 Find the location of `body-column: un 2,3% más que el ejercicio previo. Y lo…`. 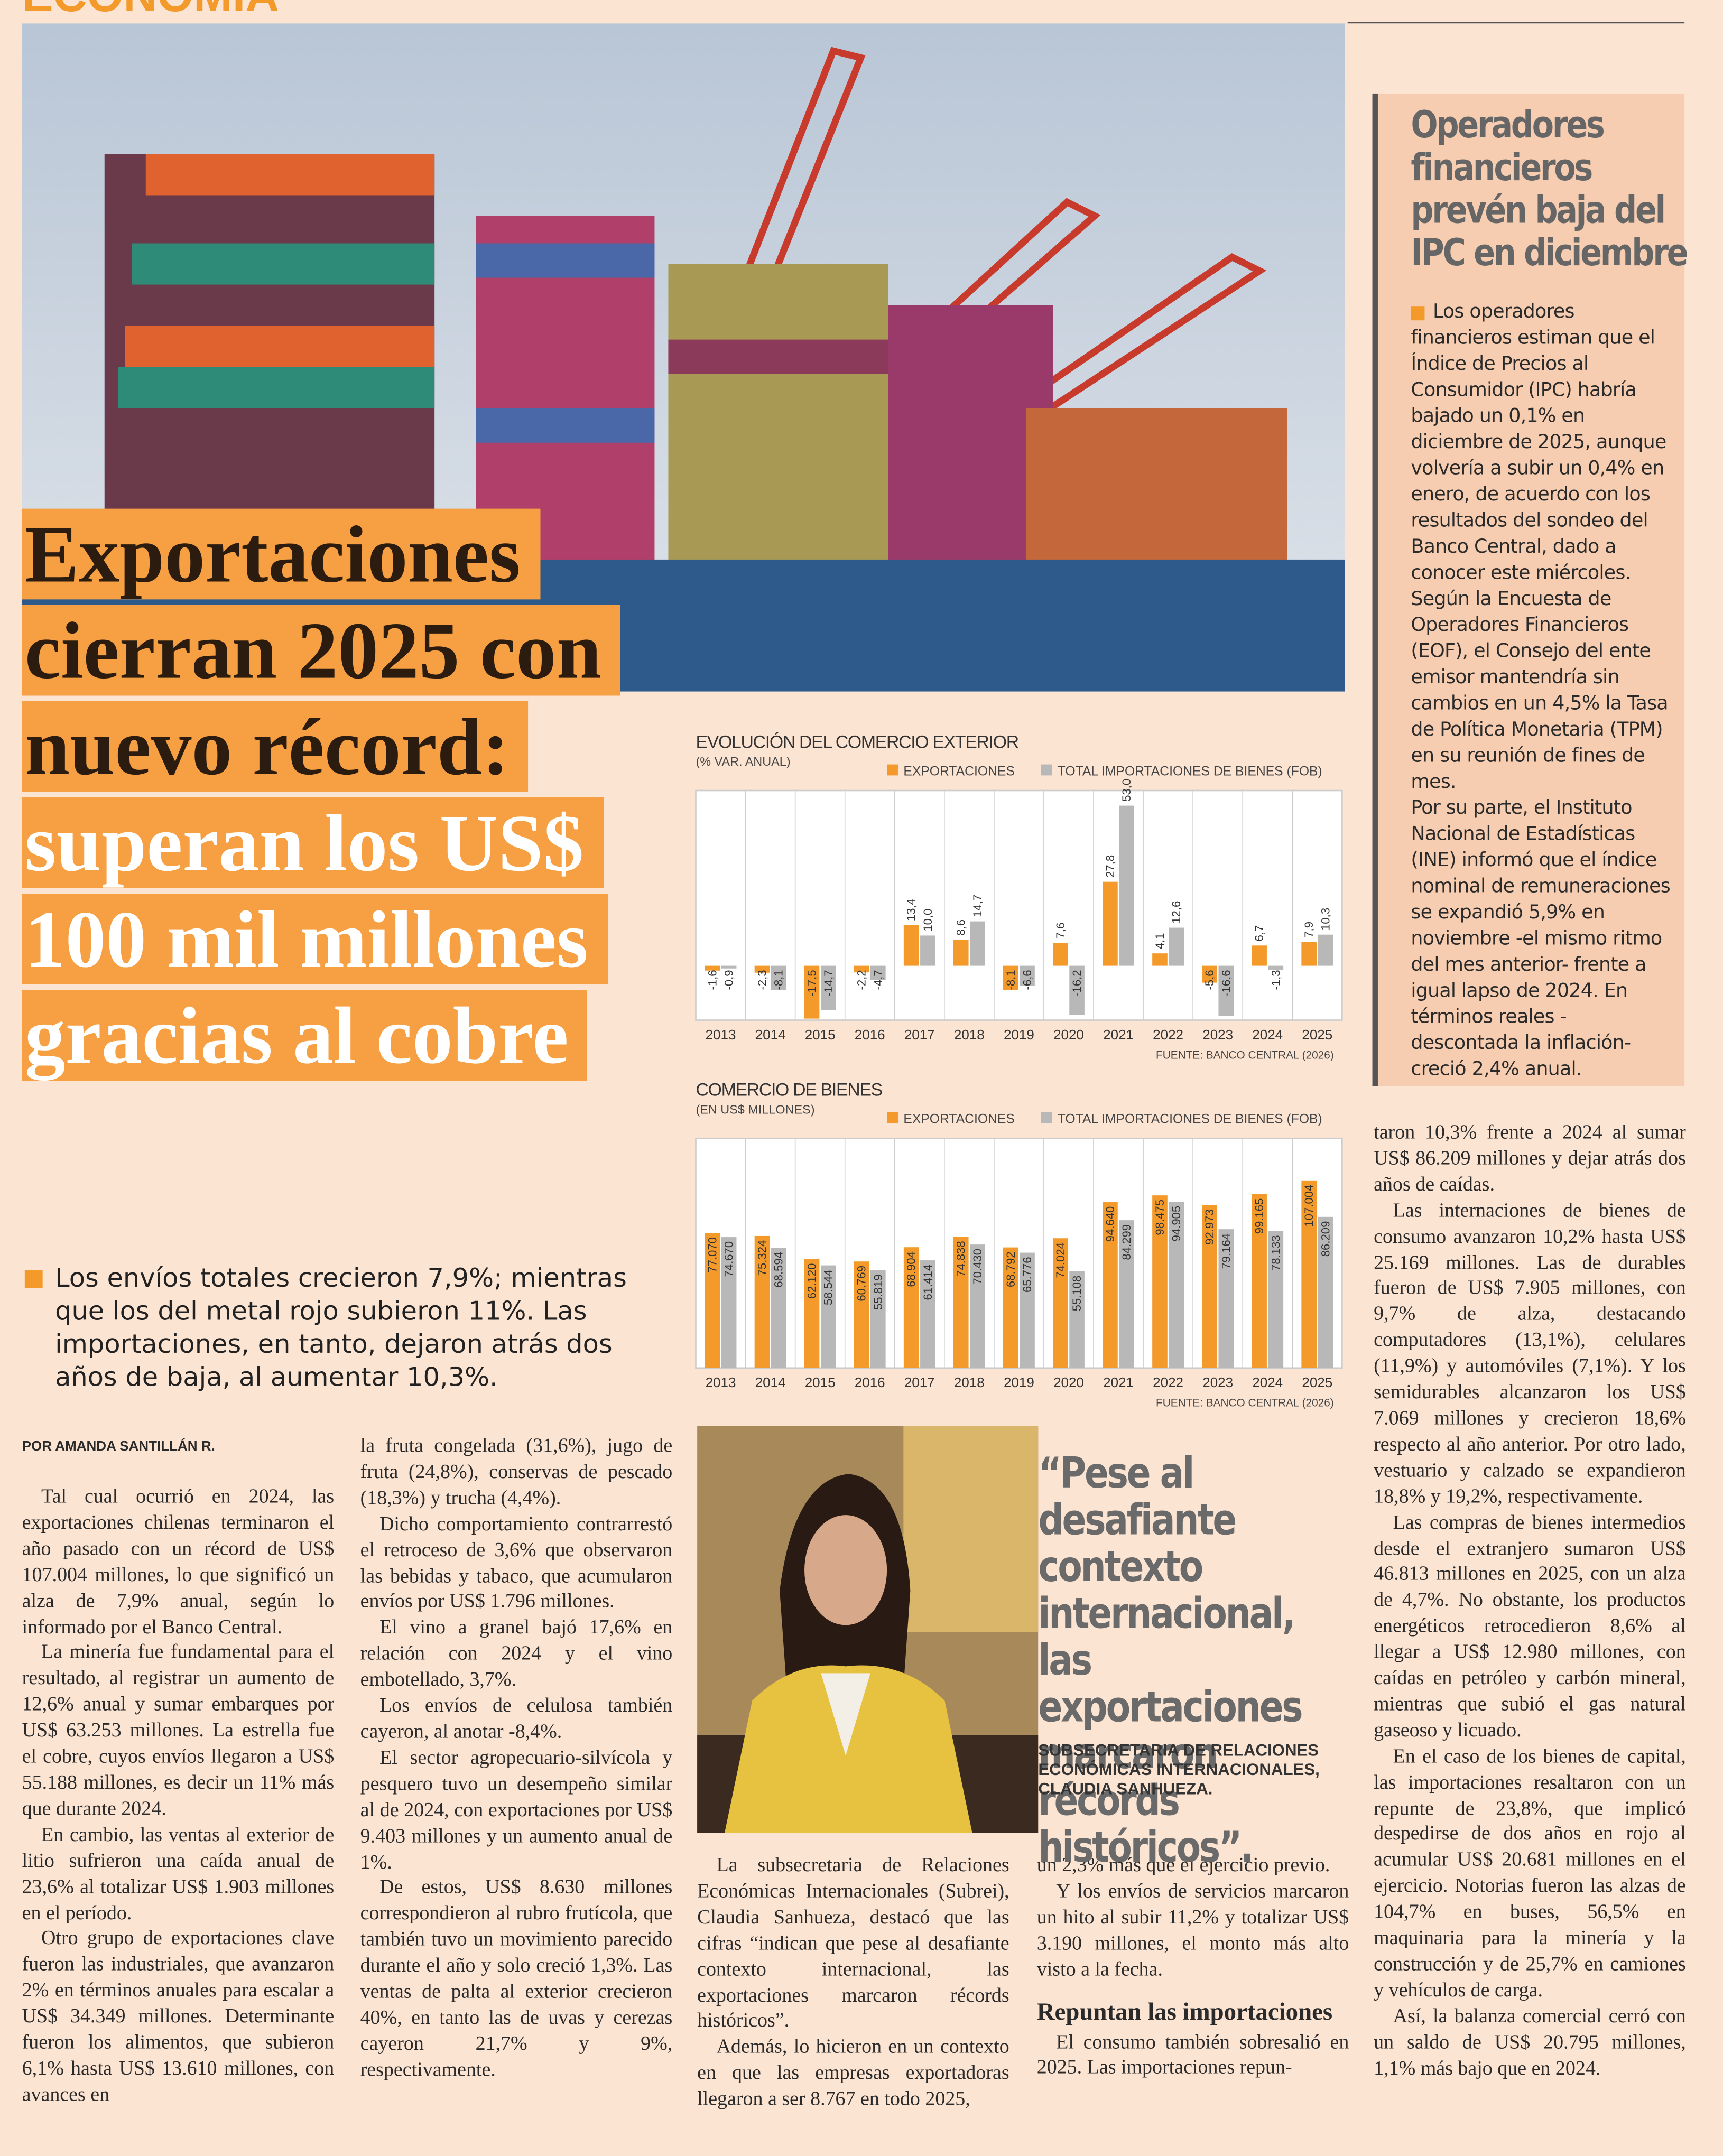

body-column: un 2,3% más que el ejercicio previo. Y lo… is located at coordinates (1193, 1967).